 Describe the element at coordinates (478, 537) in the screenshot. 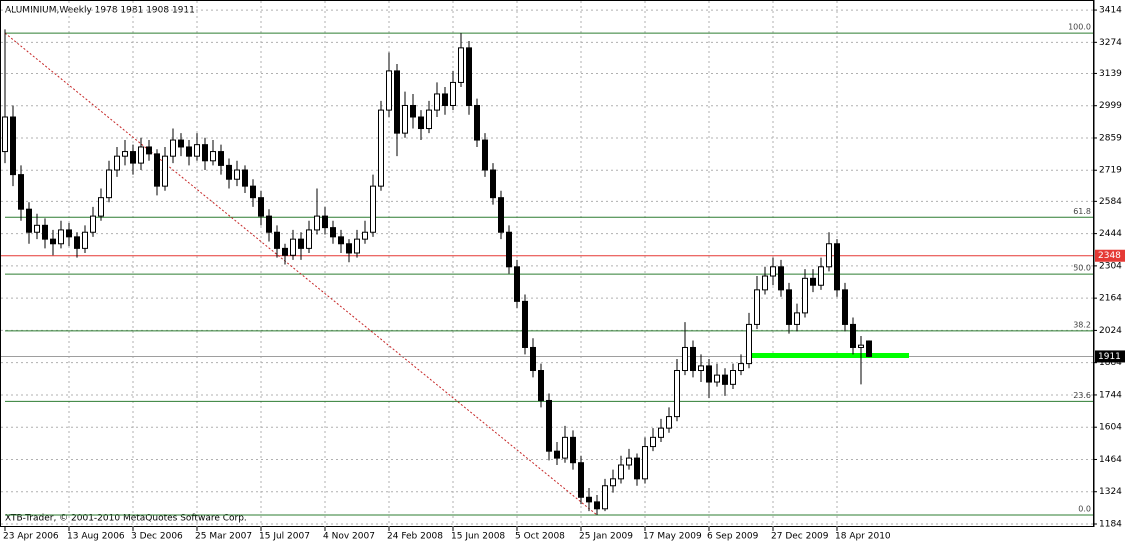

I see `x-tick-label: 15 Jun 2008` at that location.